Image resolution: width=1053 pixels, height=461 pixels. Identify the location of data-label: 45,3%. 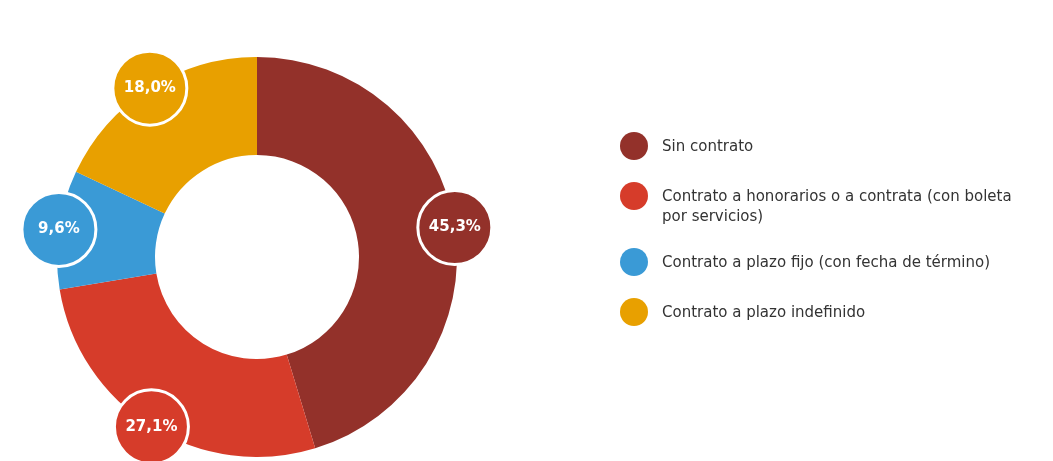
(454, 226).